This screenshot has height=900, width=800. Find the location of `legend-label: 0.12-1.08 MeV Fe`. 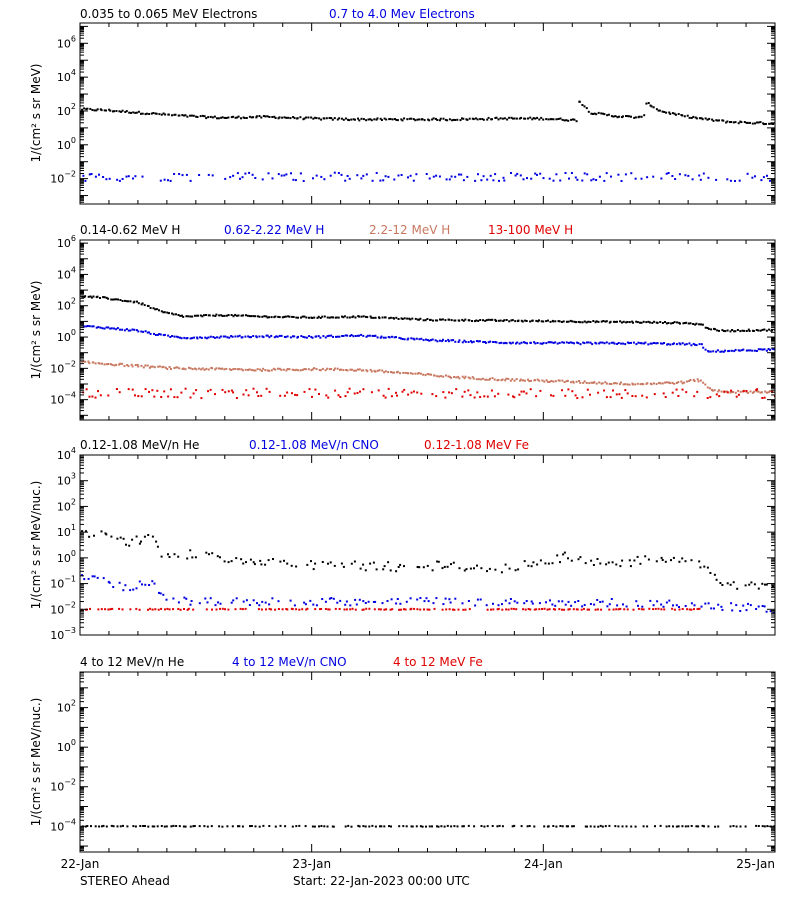

legend-label: 0.12-1.08 MeV Fe is located at coordinates (476, 445).